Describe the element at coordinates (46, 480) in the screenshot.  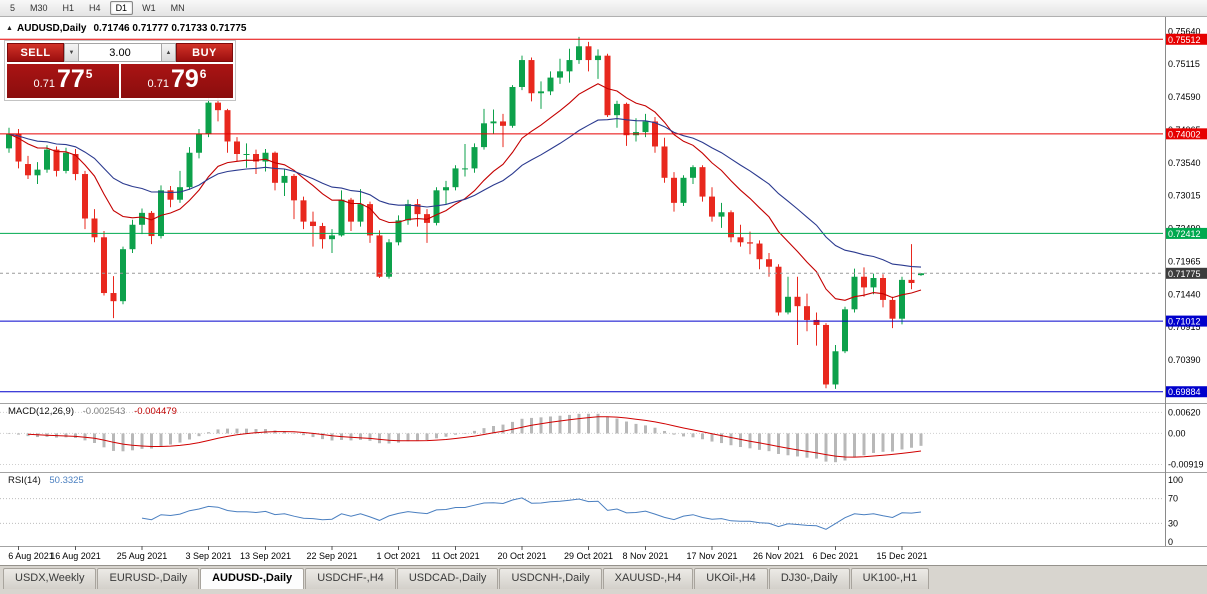
I see `rsi-indicator-label: RSI(14) 50.3325` at that location.